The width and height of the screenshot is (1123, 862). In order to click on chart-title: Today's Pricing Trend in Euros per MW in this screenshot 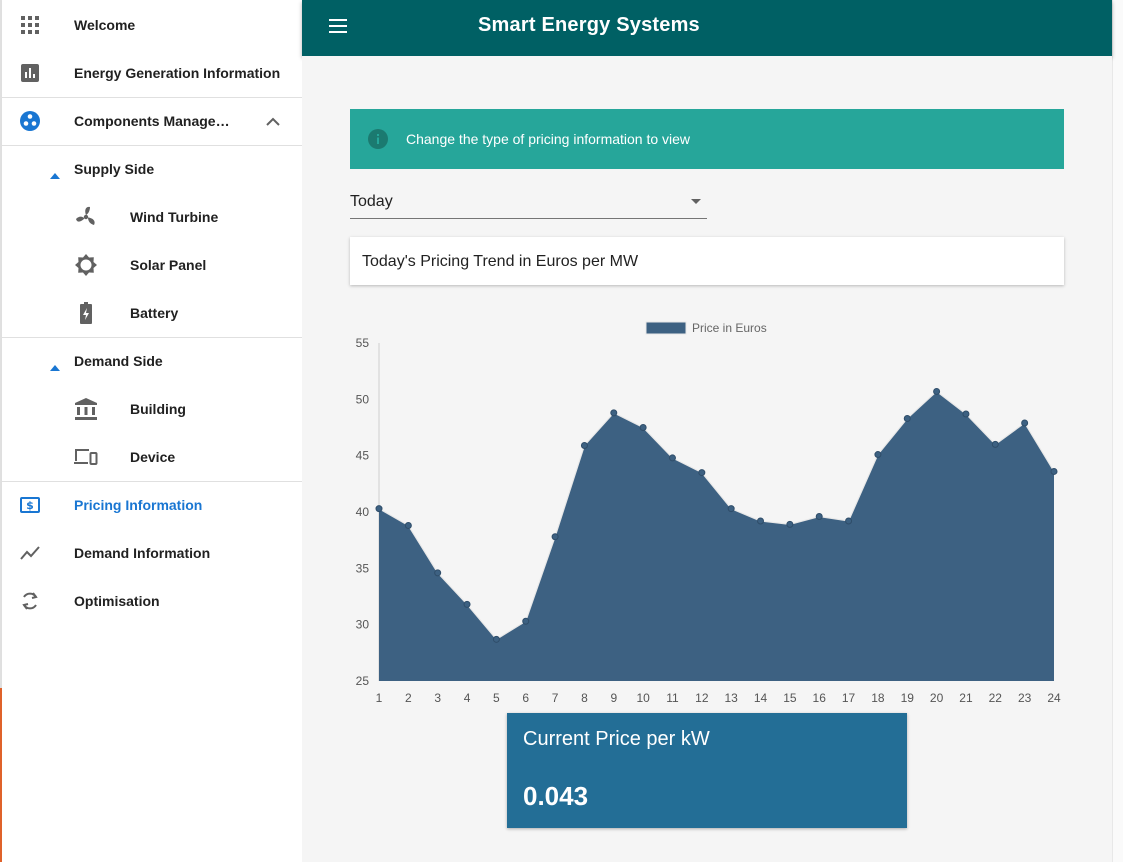, I will do `click(500, 261)`.